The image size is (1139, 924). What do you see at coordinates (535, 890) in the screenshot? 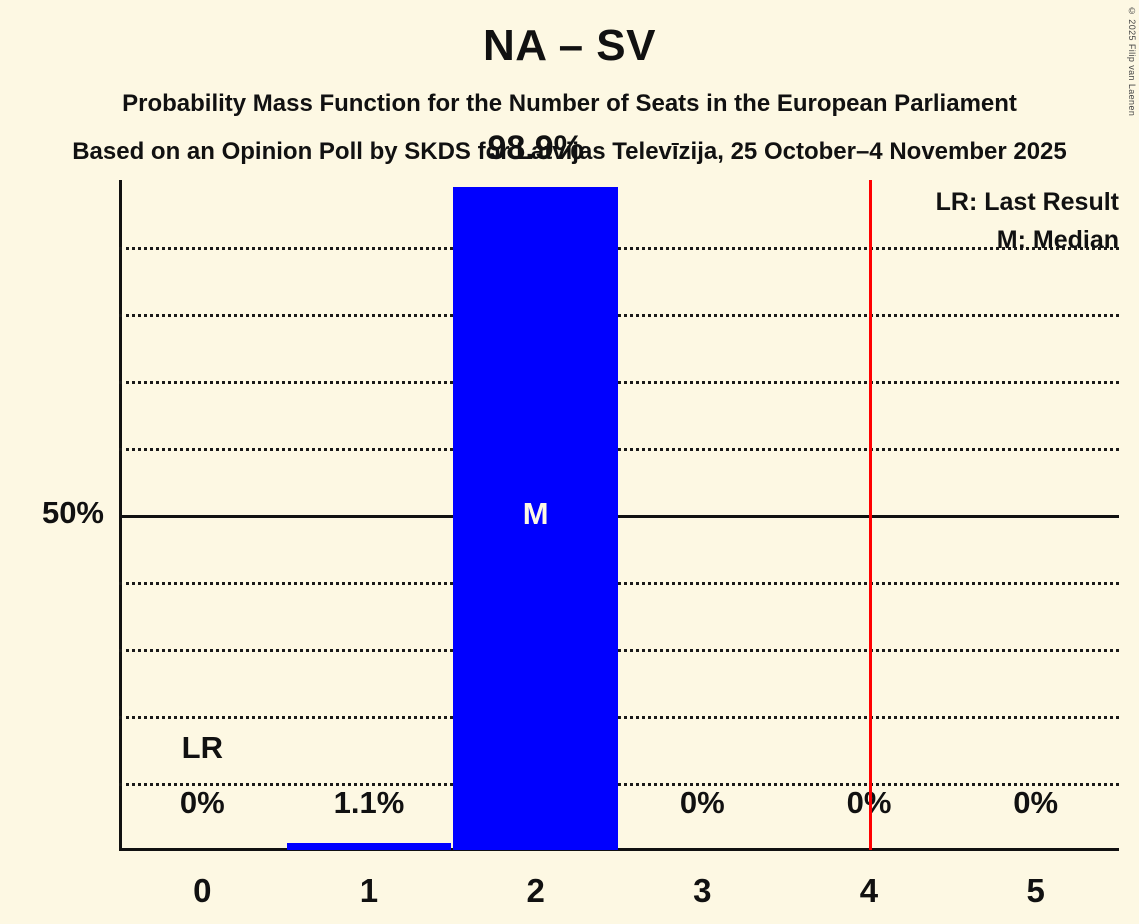
I see `x-axis-tick-label-2: 2` at bounding box center [535, 890].